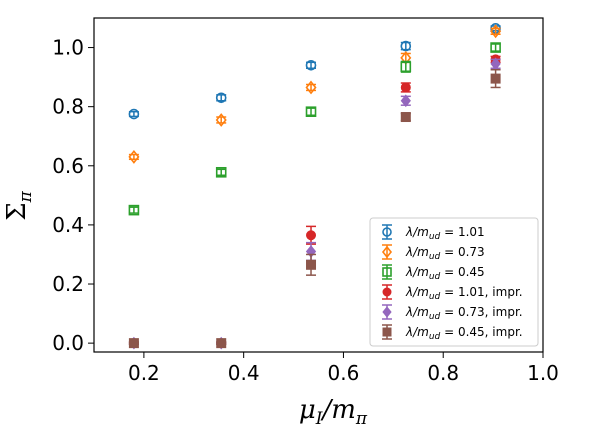 The width and height of the screenshot is (593, 445). I want to click on y-tick-label: 0.2, so click(68, 284).